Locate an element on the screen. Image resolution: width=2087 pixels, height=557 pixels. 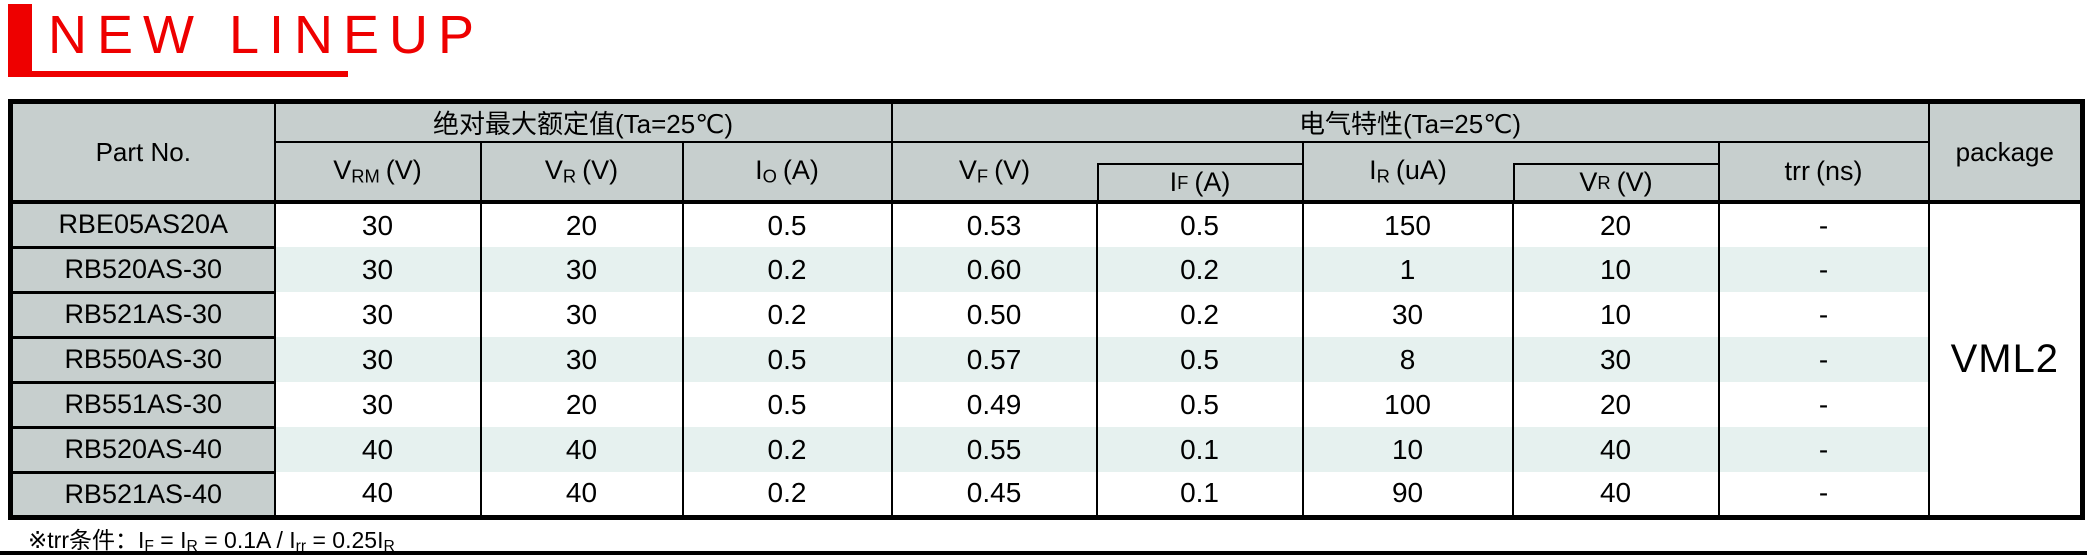
column-header-part-no: Part No. is located at coordinates (143, 152).